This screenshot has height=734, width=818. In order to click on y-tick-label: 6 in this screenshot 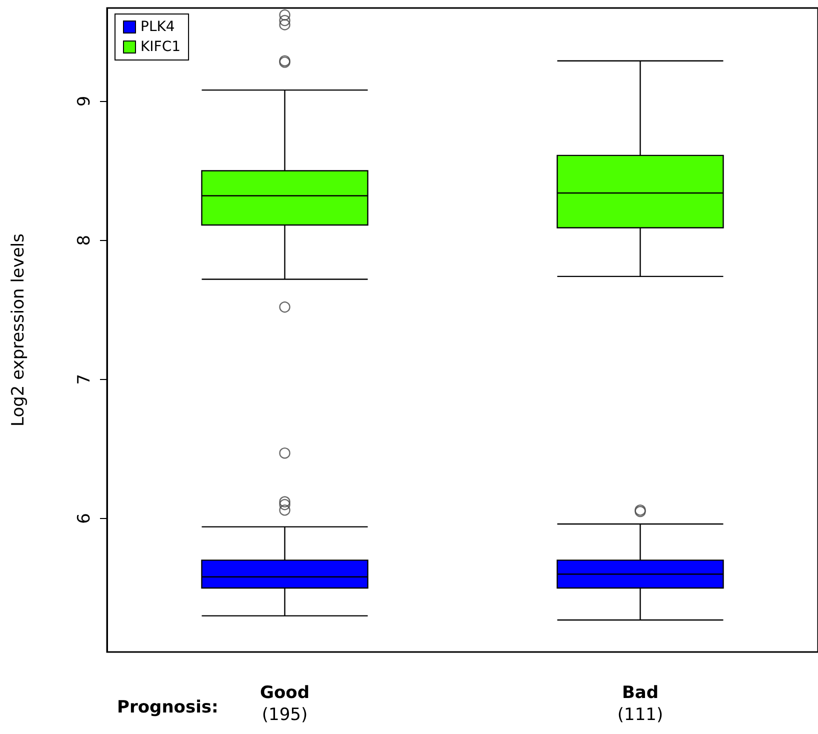, I will do `click(84, 518)`.